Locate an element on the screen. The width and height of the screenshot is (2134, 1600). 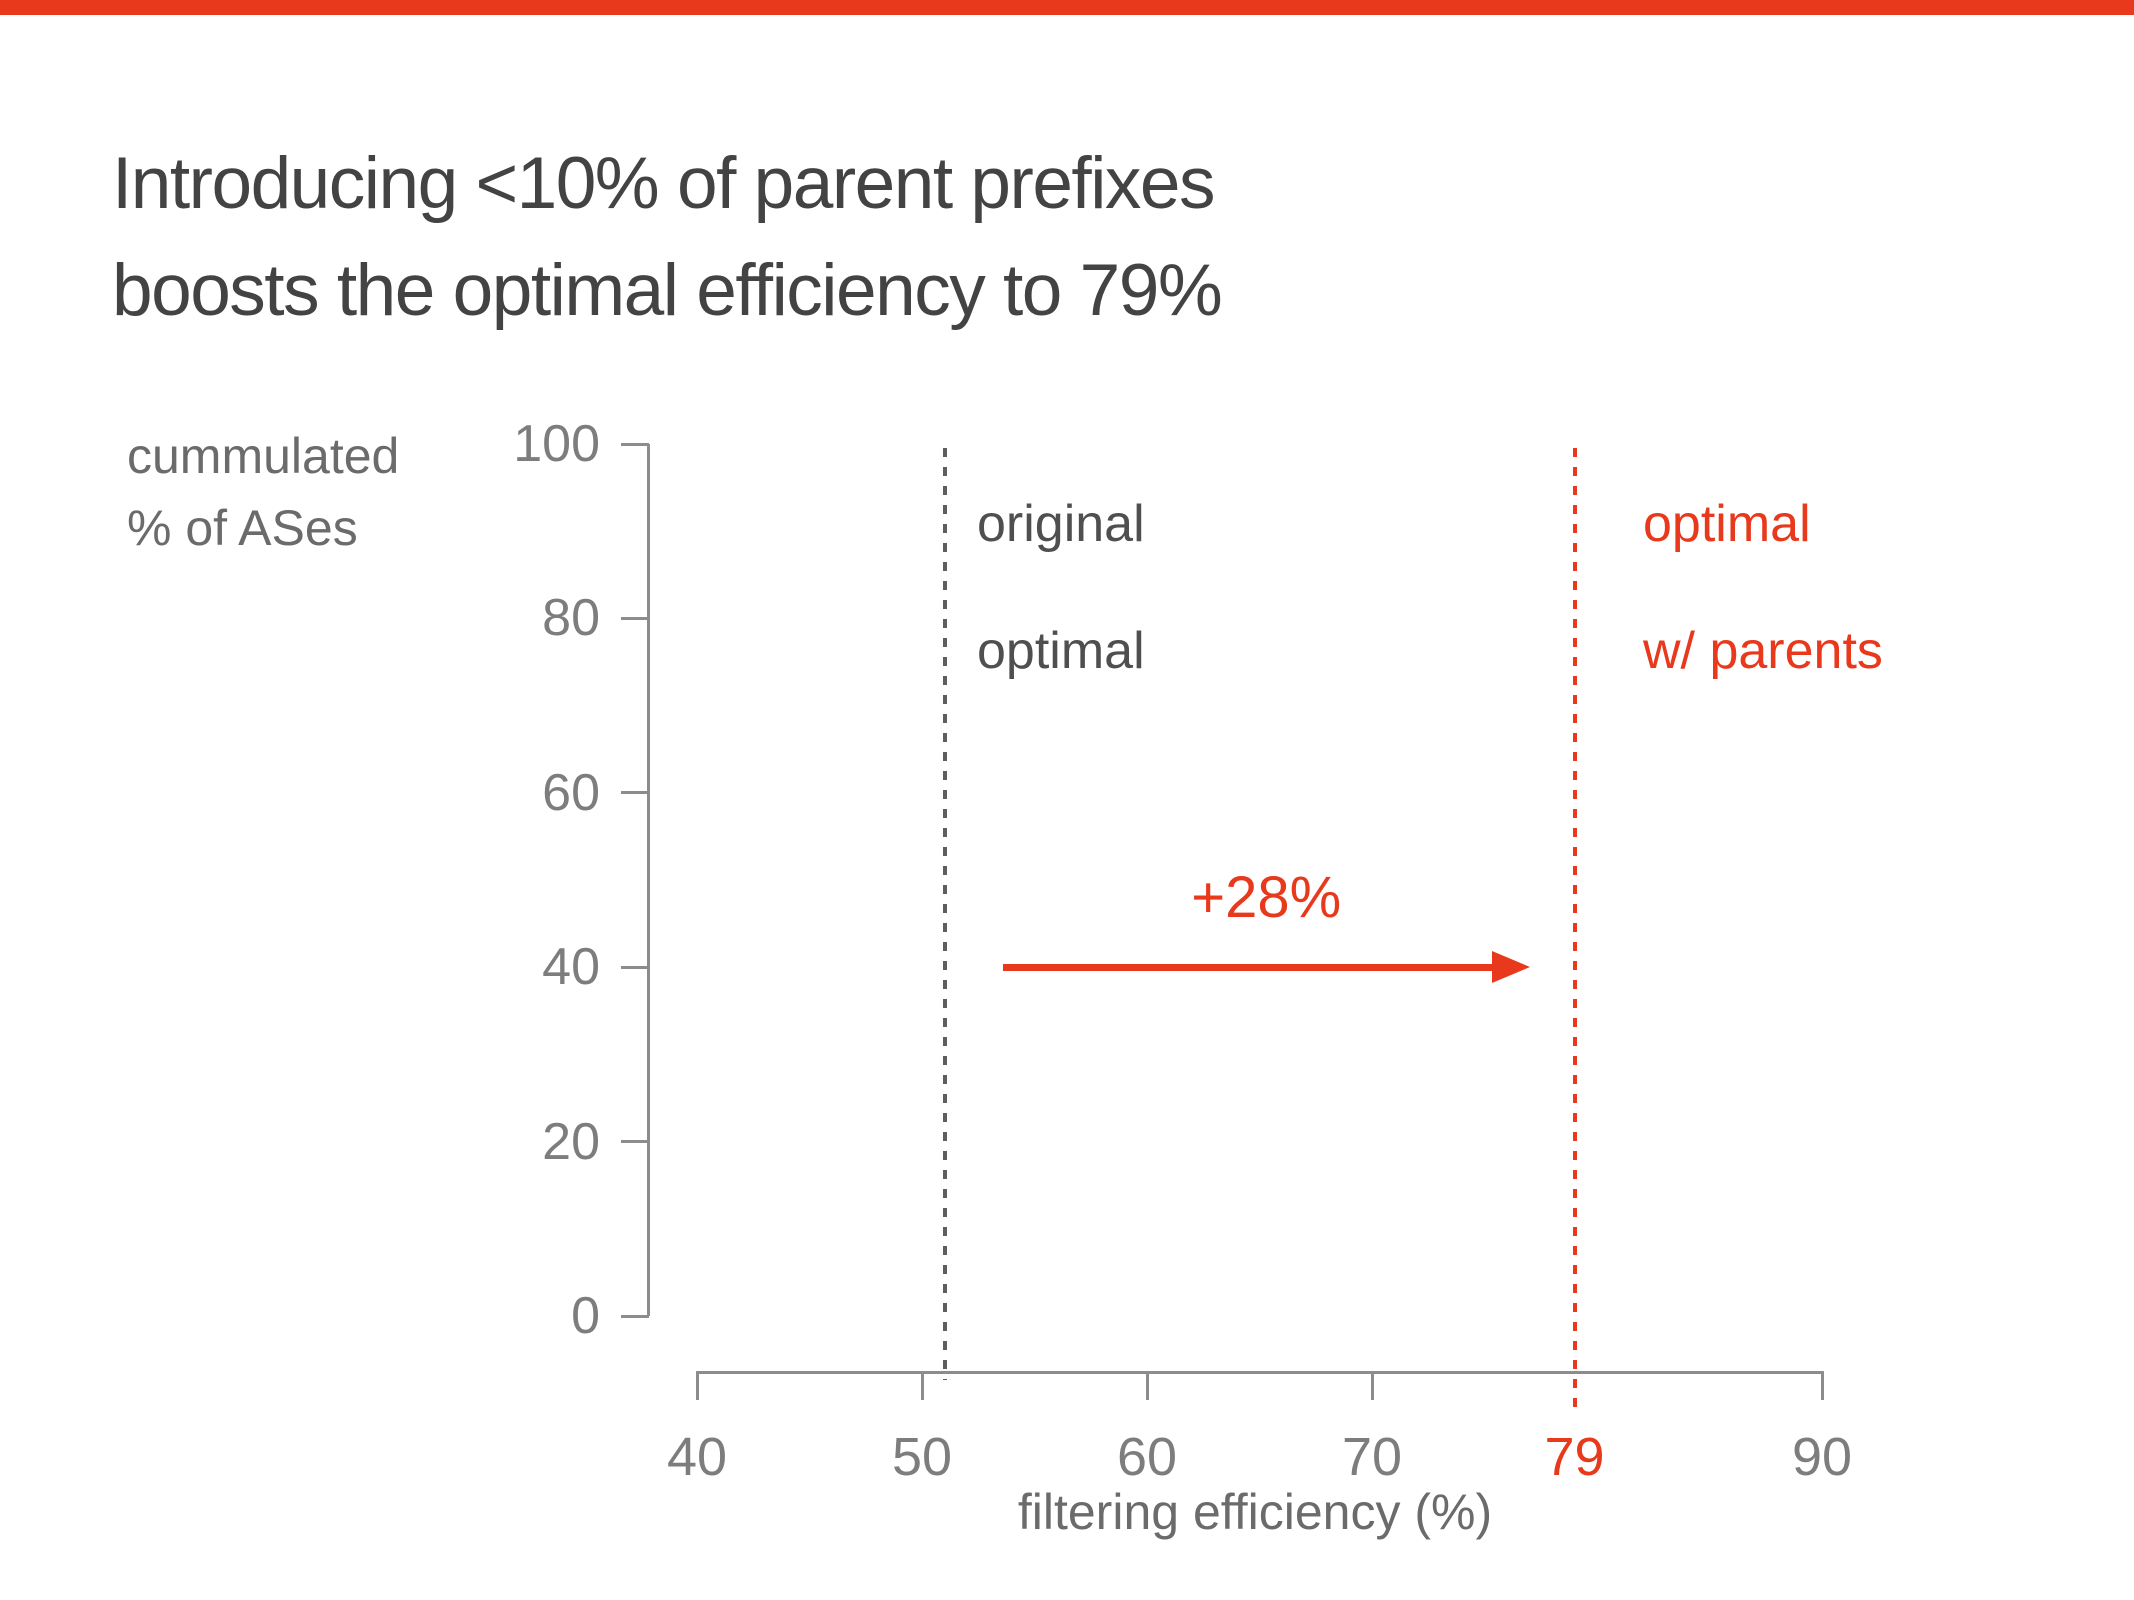
original-optimal-marker-line is located at coordinates (944, 914).